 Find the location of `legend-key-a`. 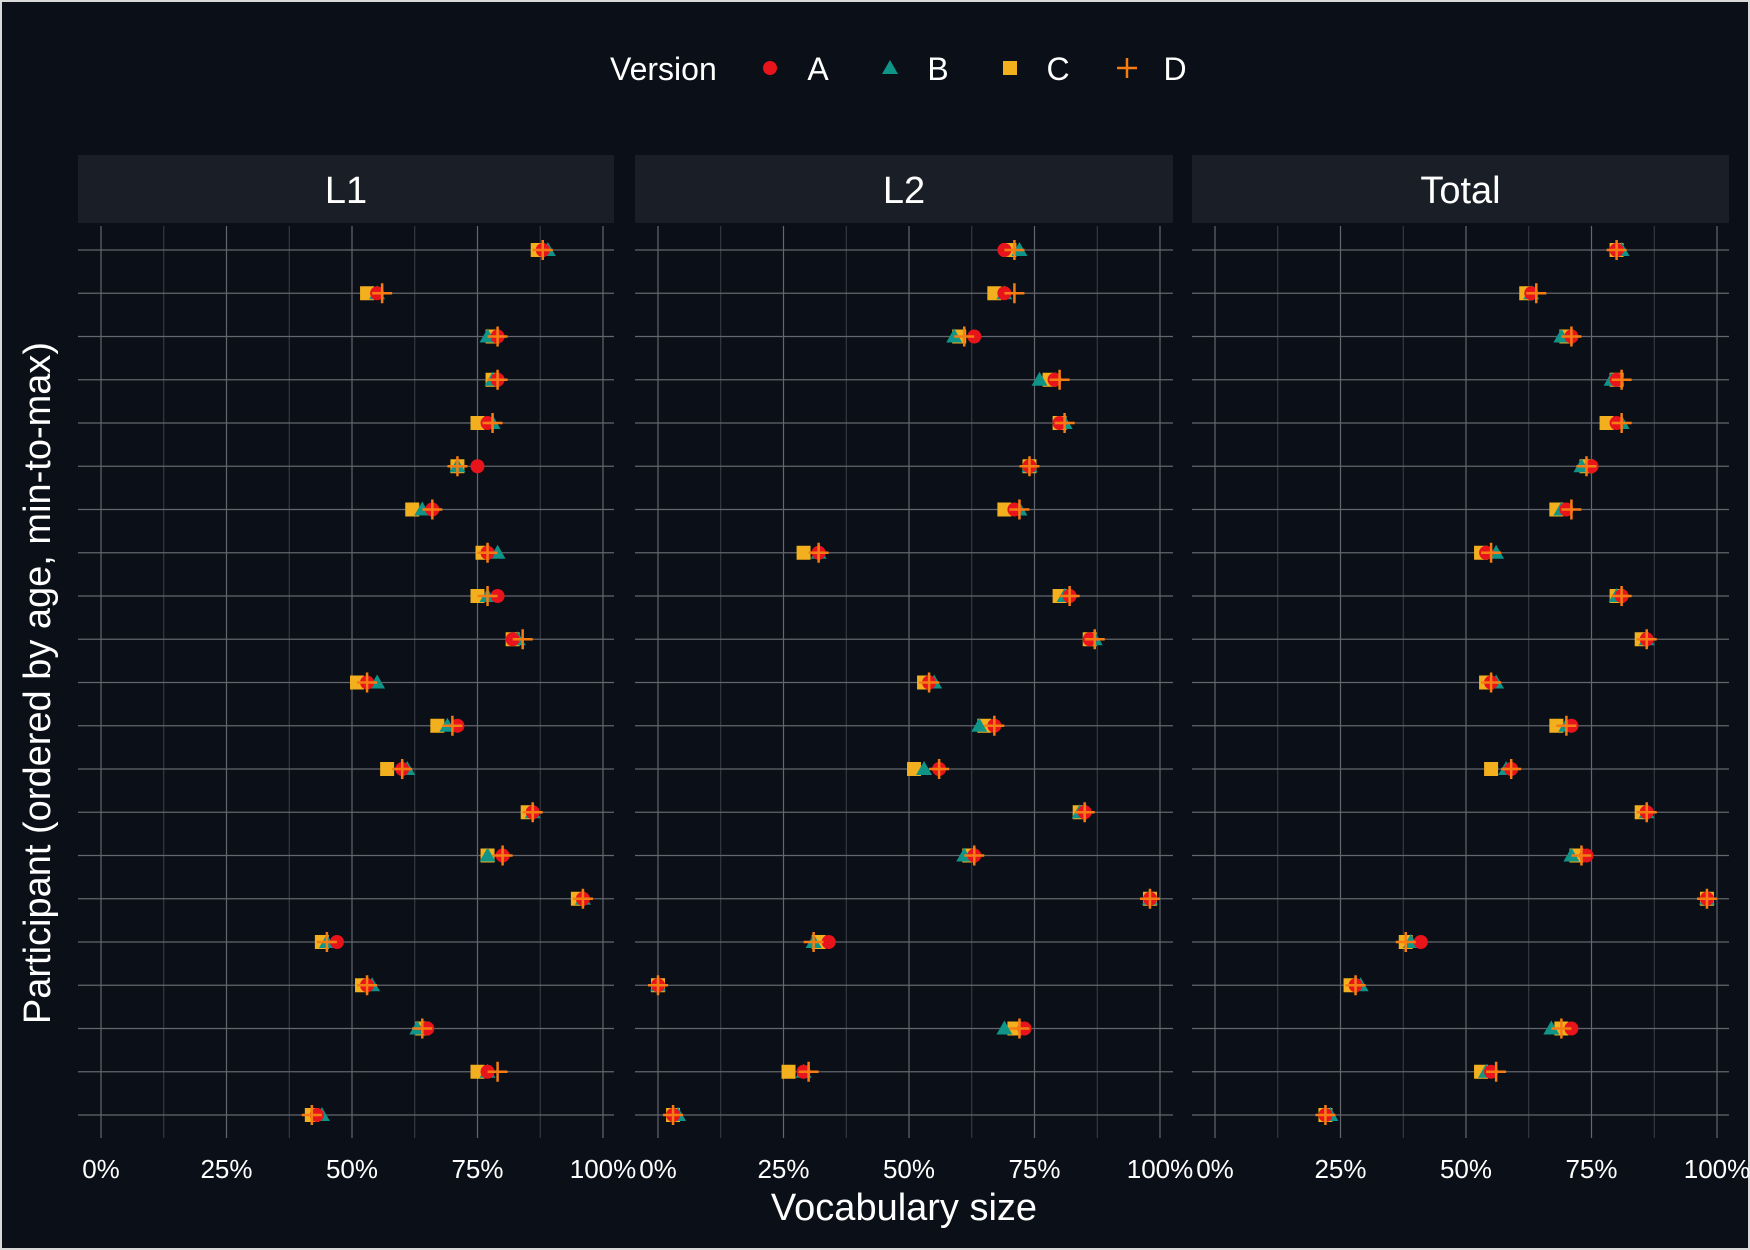

legend-key-a is located at coordinates (770, 68).